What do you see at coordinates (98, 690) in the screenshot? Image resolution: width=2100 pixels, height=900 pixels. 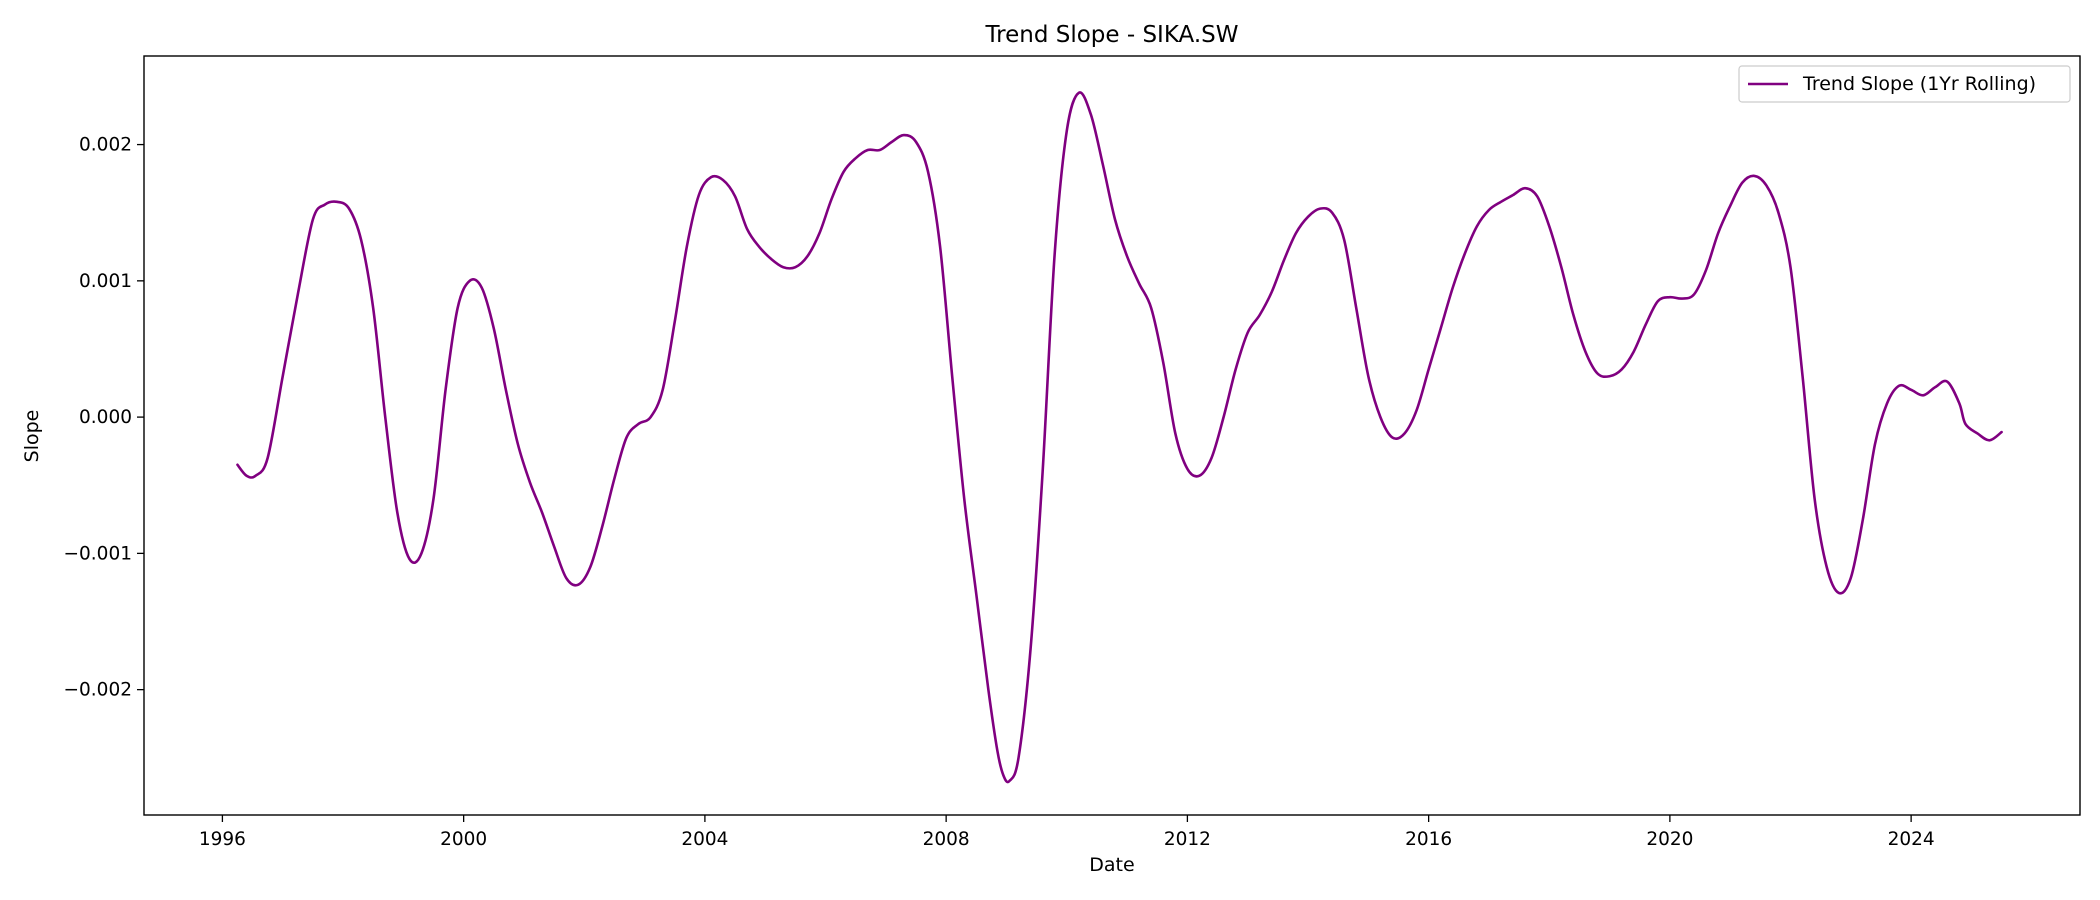 I see `y-tick-label: −0.002` at bounding box center [98, 690].